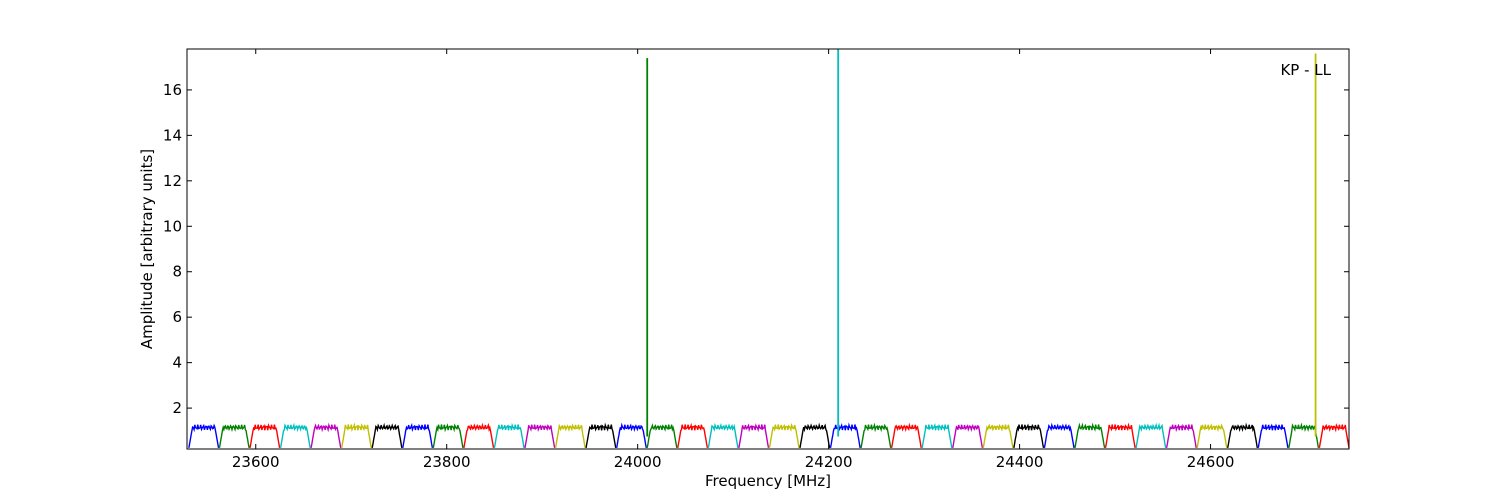 The image size is (1500, 500). I want to click on plot-annotation: KP - LL, so click(1305, 70).